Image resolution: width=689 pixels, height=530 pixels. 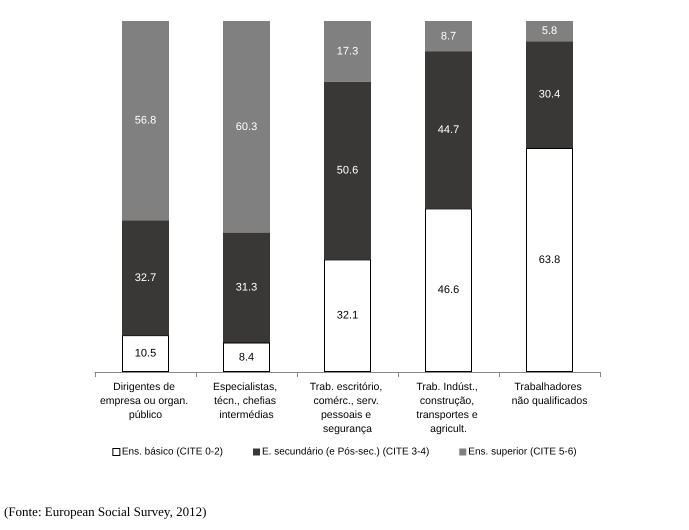 What do you see at coordinates (146, 401) in the screenshot?
I see `x-tick-label: Dirigentes de empresa ou organ. público` at bounding box center [146, 401].